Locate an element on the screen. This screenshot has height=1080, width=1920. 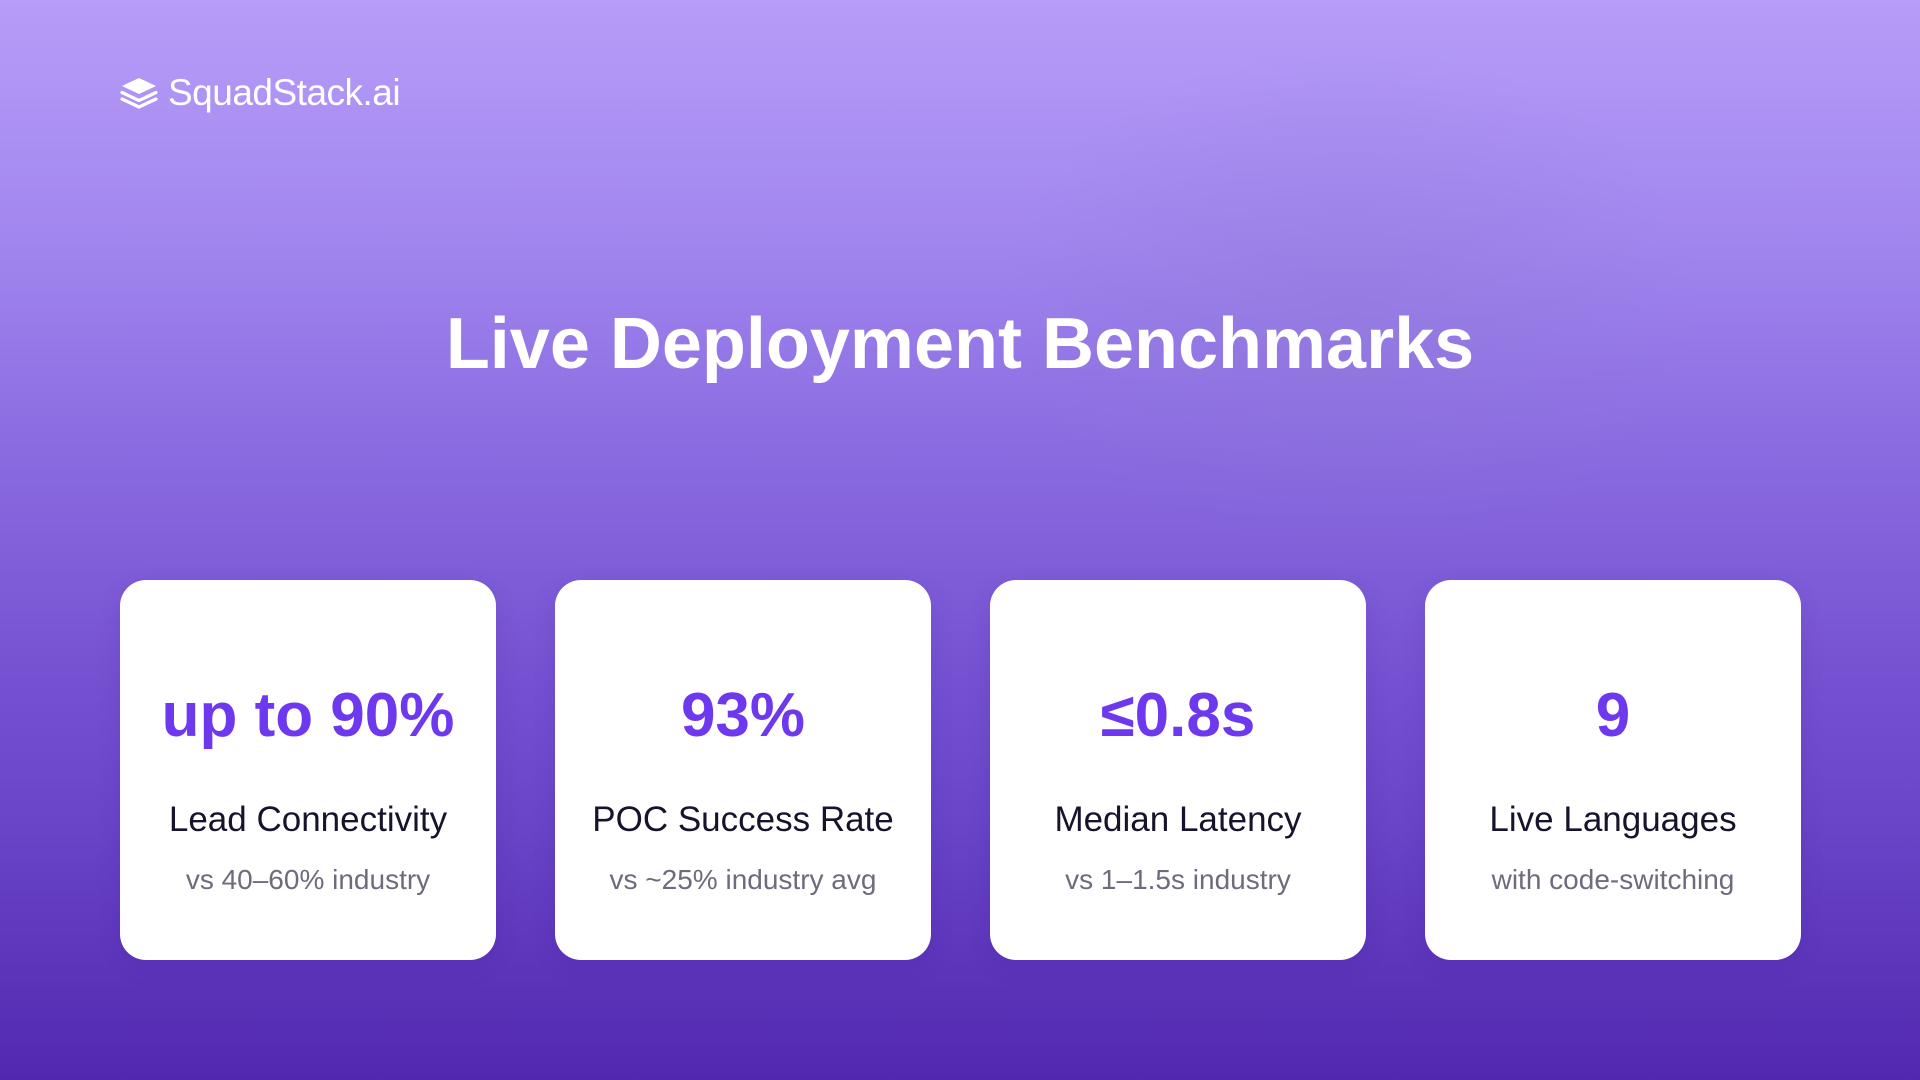
card-subtext: vs 40–60% industry is located at coordinates (308, 879).